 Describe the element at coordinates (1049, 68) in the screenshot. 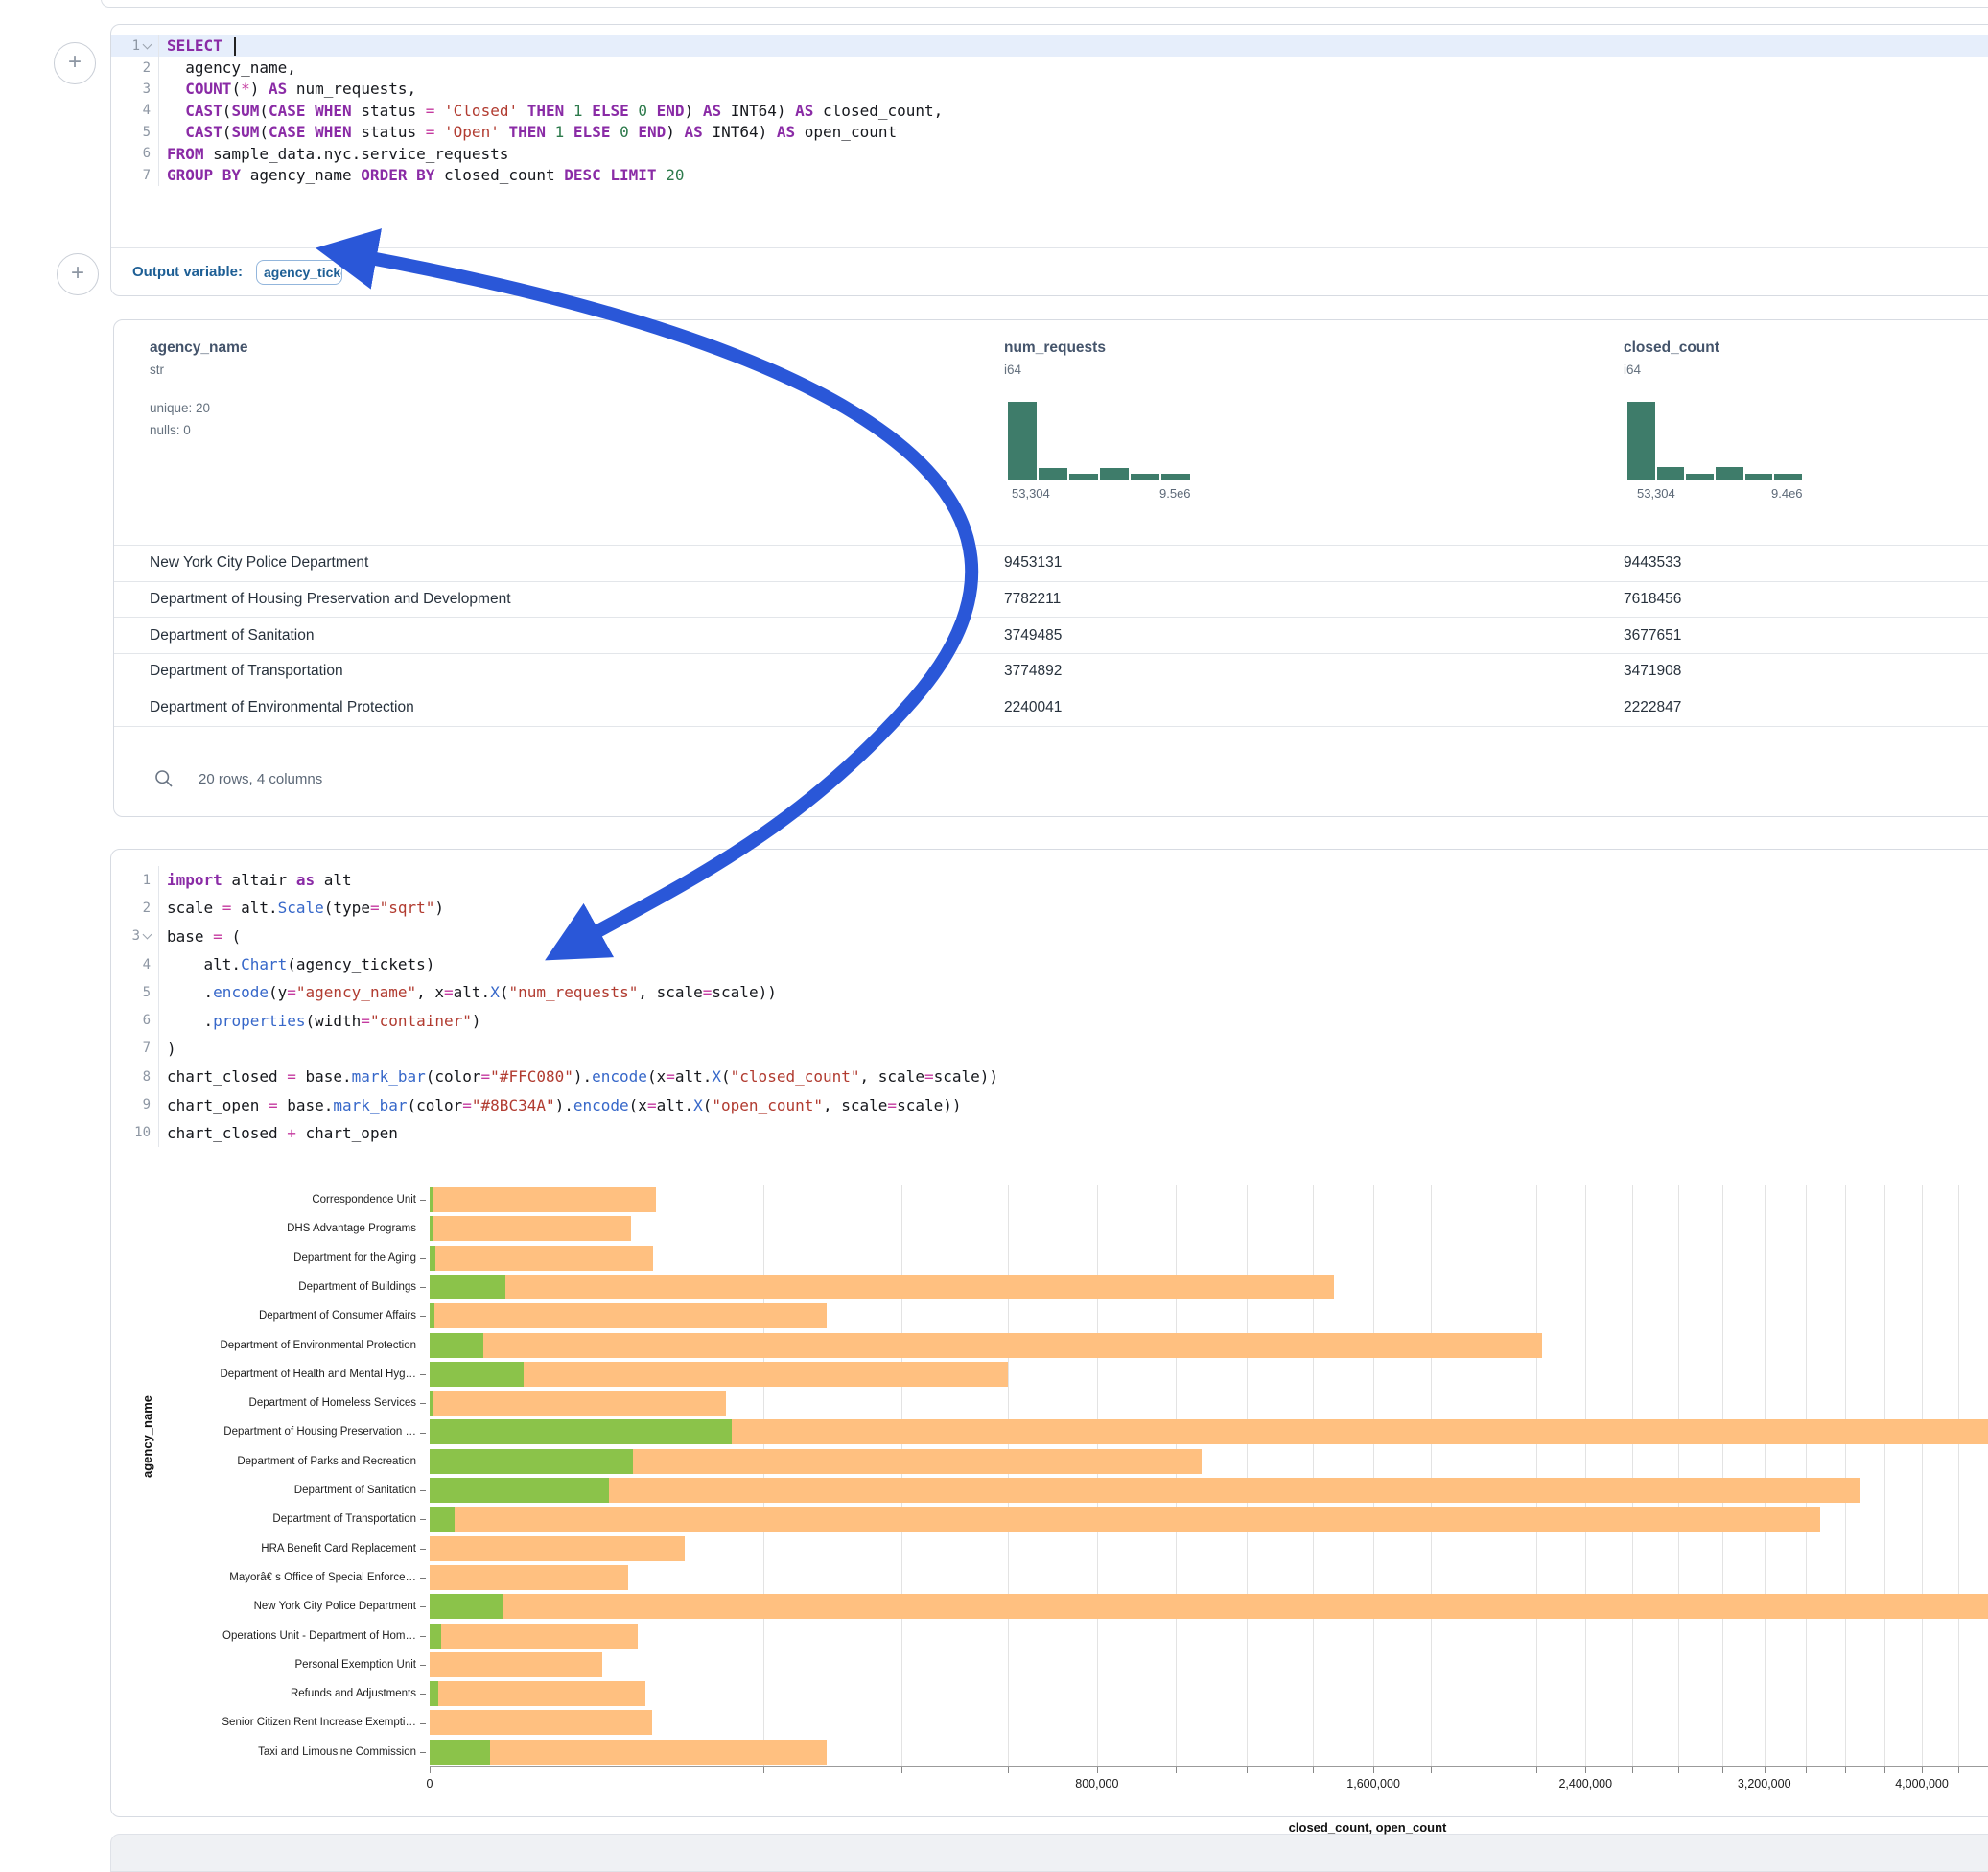

I see `code-line: 2 agency_name,` at that location.